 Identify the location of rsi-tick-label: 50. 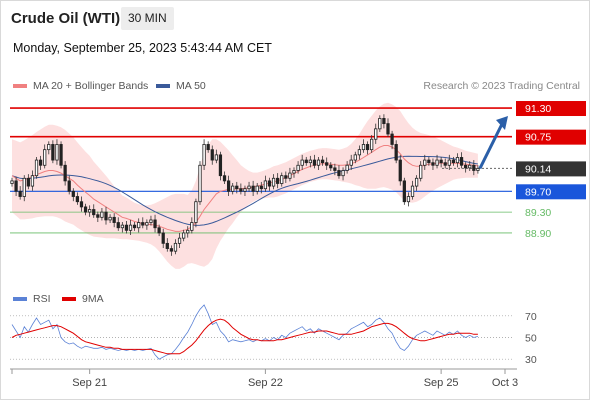
(531, 339).